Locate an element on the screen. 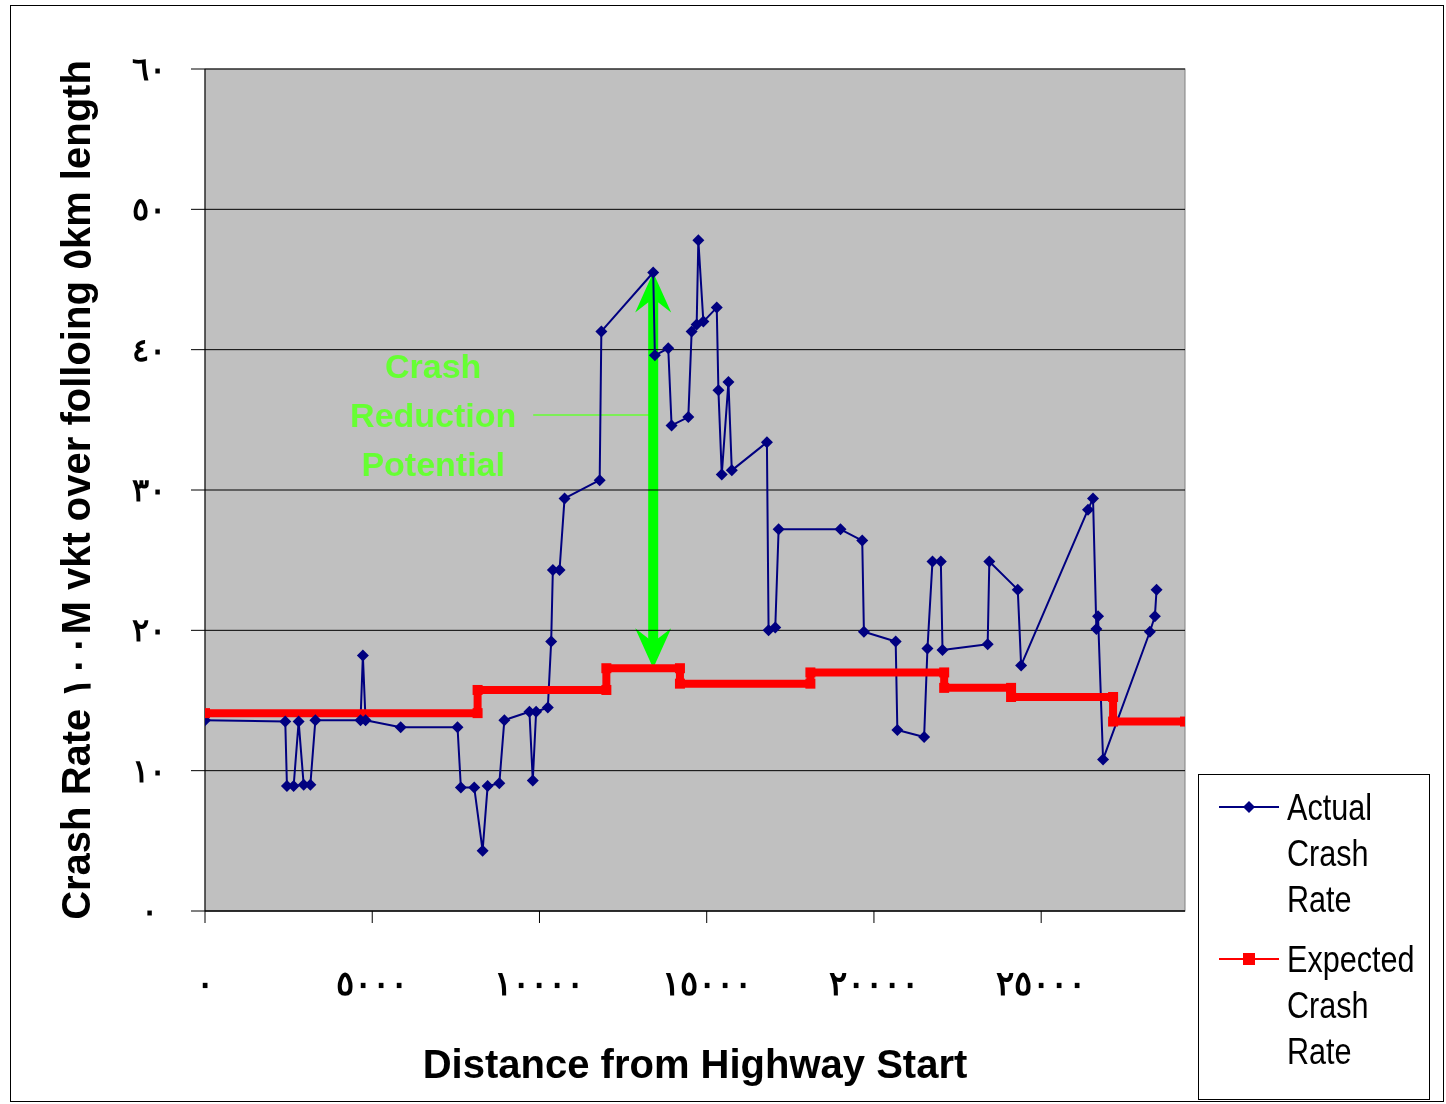  x-tick-label: ١٠٠٠٠ is located at coordinates (539, 983).